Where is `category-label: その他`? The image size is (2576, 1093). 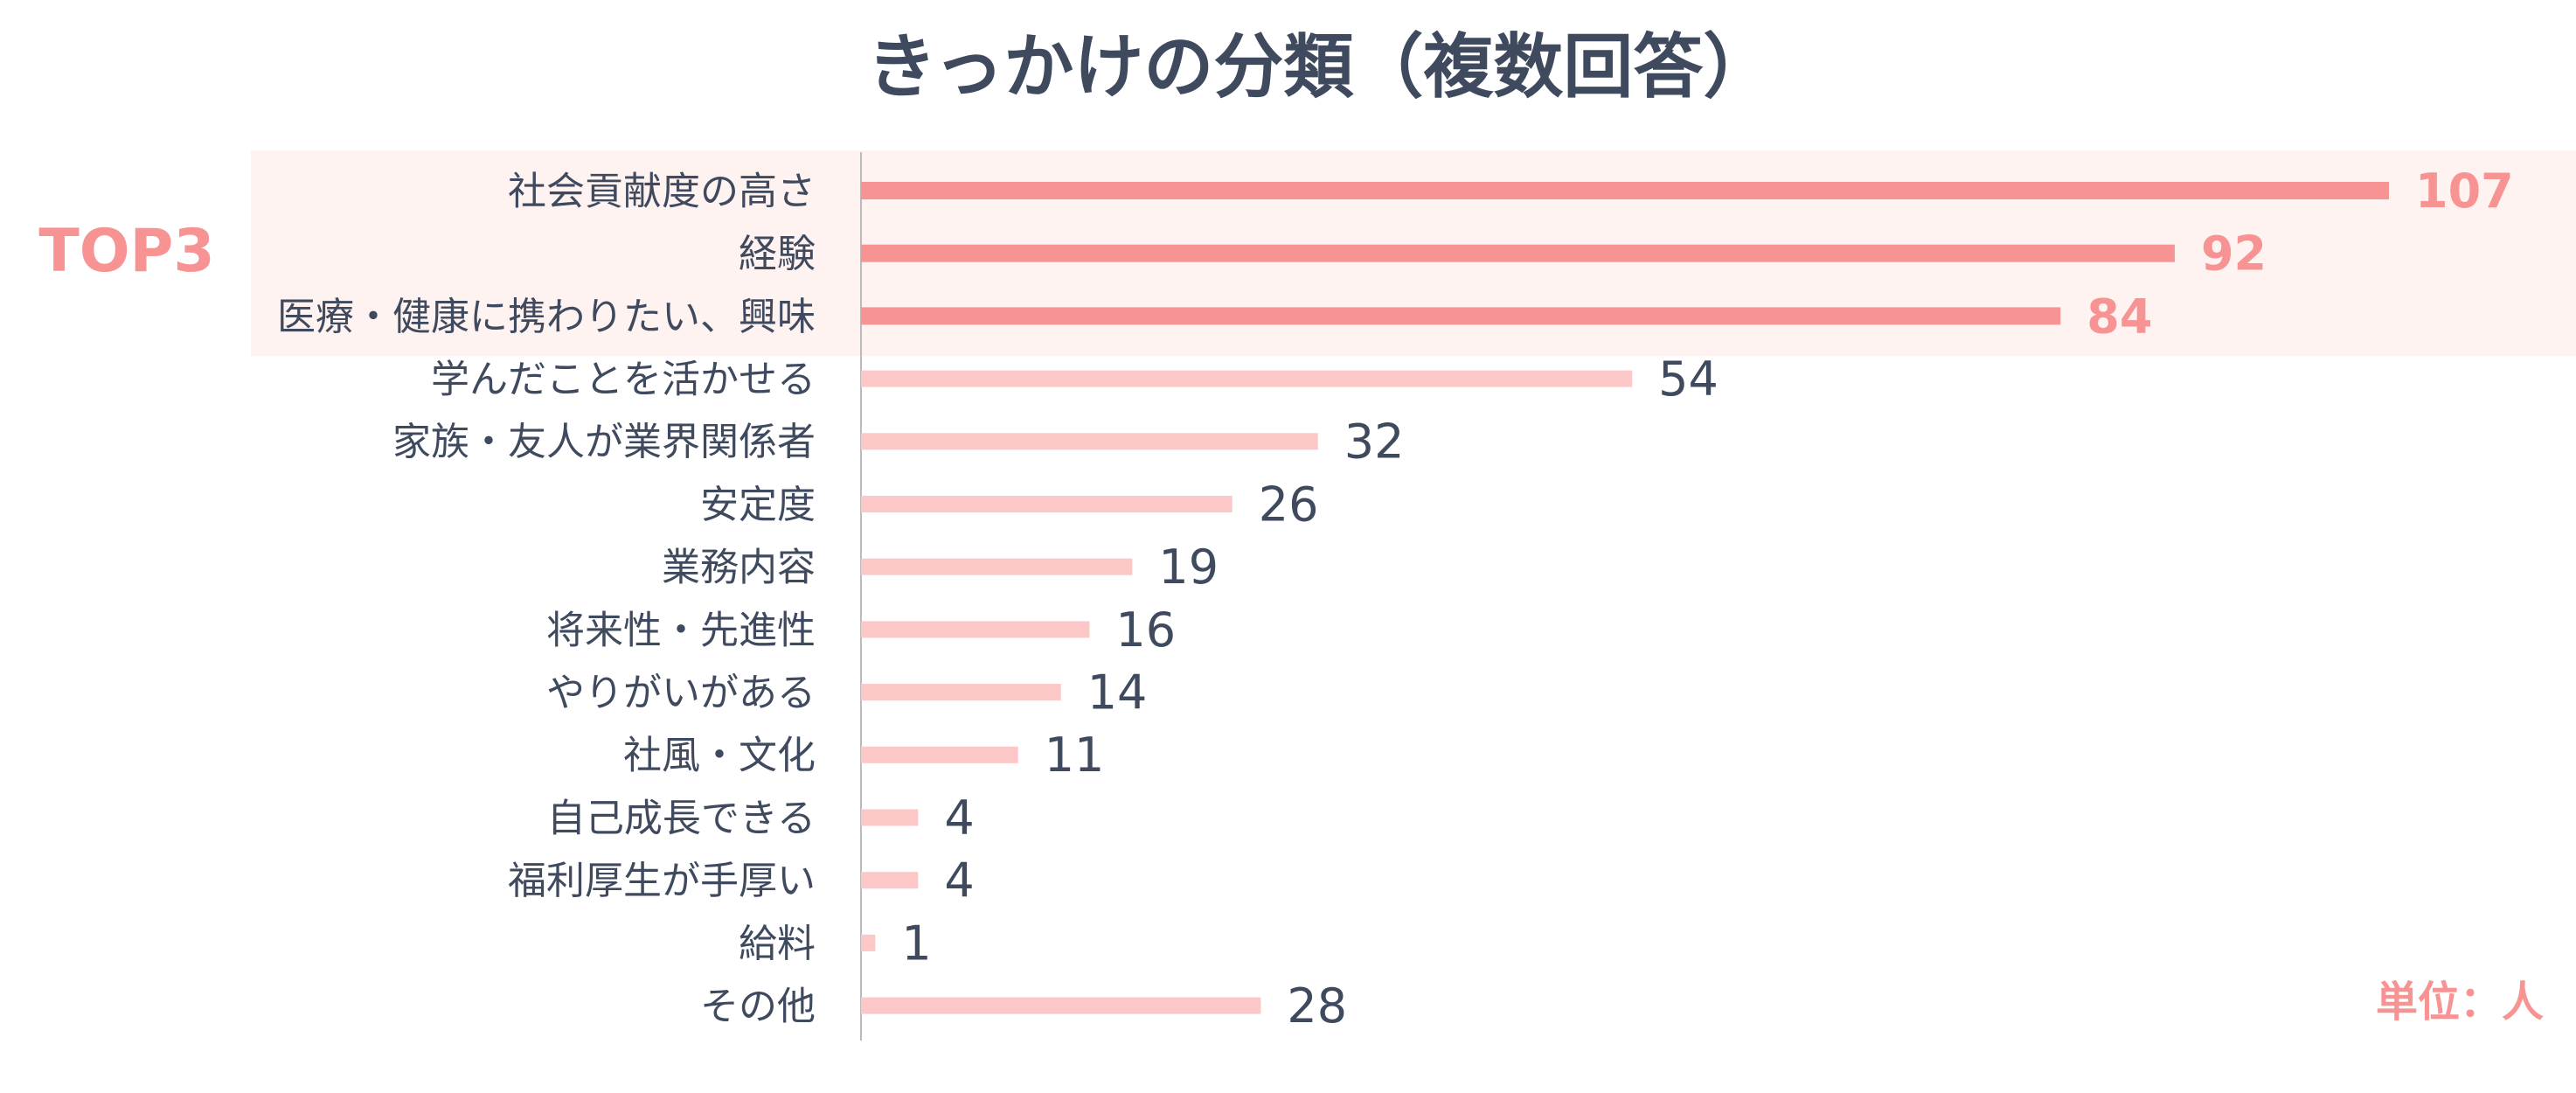
category-label: その他 is located at coordinates (758, 1007).